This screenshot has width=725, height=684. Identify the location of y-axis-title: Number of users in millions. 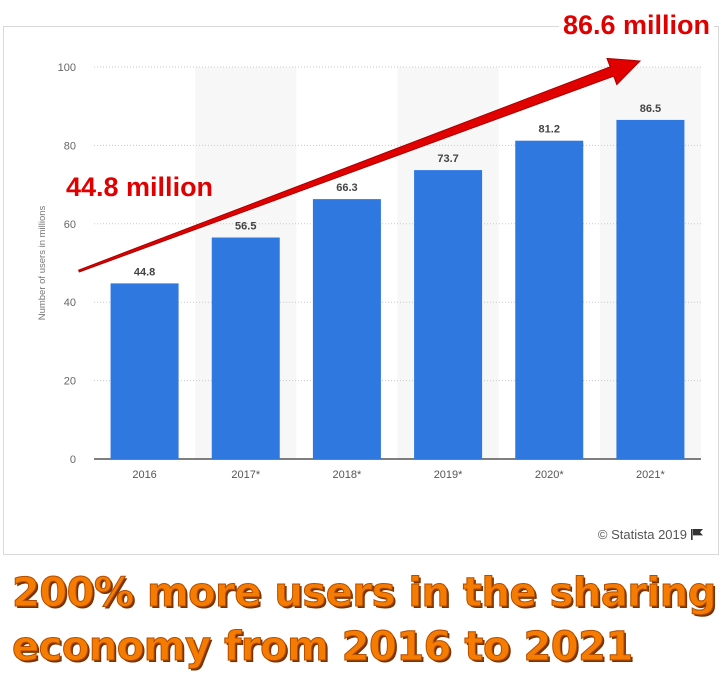
(42, 262).